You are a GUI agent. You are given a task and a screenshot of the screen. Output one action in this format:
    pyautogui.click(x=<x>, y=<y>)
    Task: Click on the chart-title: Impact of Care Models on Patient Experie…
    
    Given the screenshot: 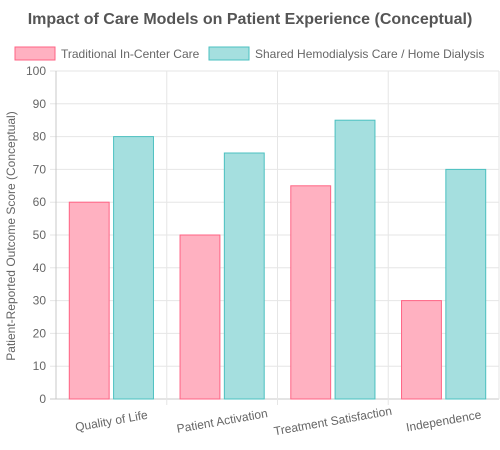 What is the action you would take?
    pyautogui.click(x=250, y=19)
    